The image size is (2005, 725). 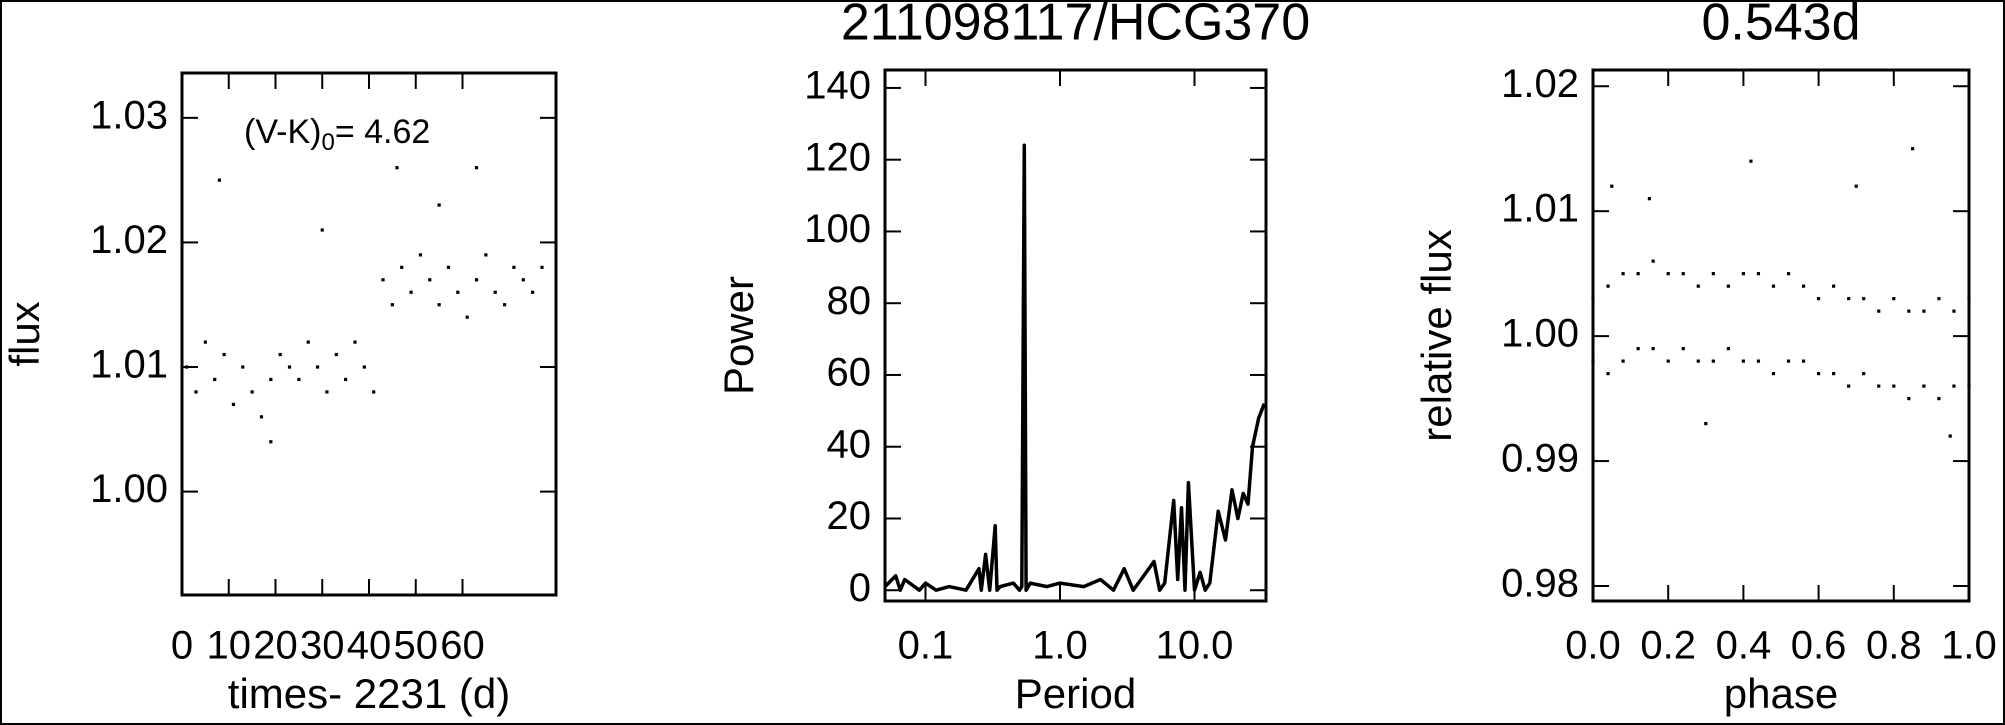 What do you see at coordinates (837, 86) in the screenshot?
I see `y-tick-label: 140` at bounding box center [837, 86].